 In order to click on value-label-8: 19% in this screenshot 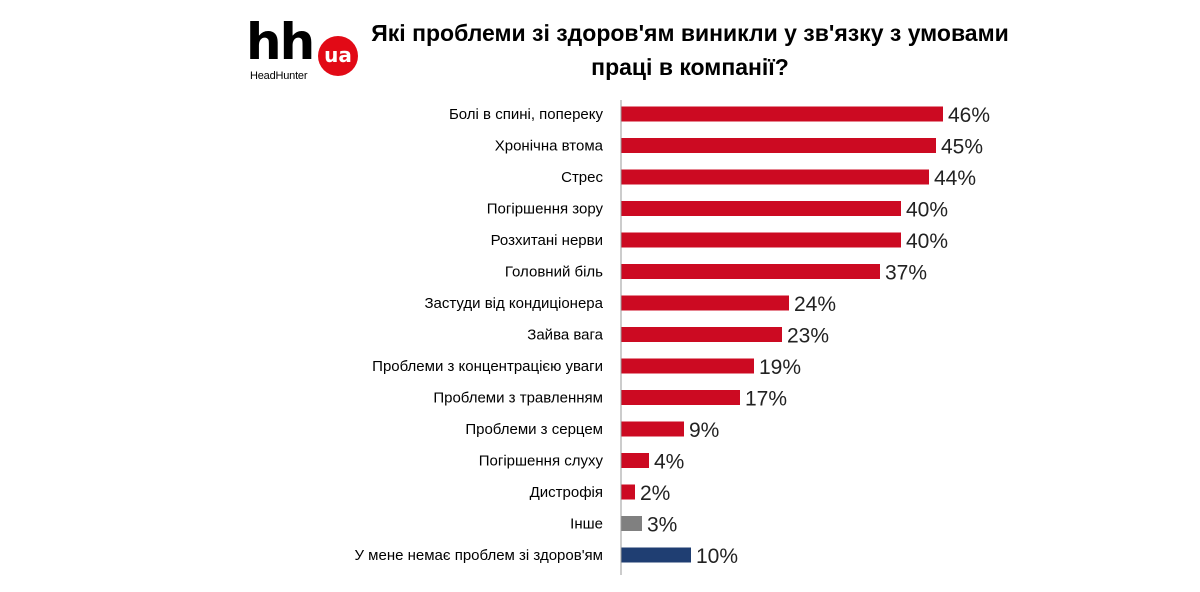, I will do `click(780, 367)`.